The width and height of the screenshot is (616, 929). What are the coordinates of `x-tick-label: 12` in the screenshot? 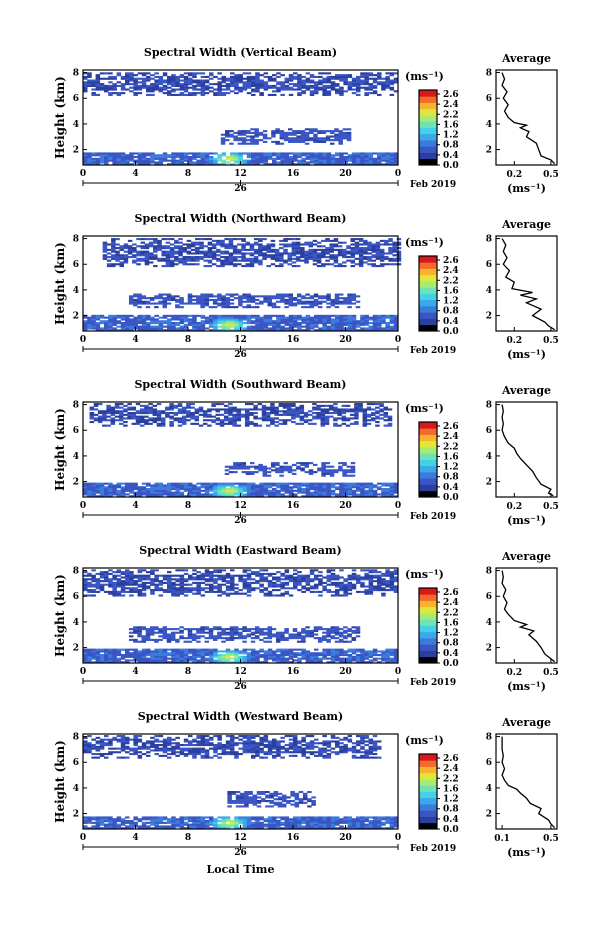 It's located at (240, 174).